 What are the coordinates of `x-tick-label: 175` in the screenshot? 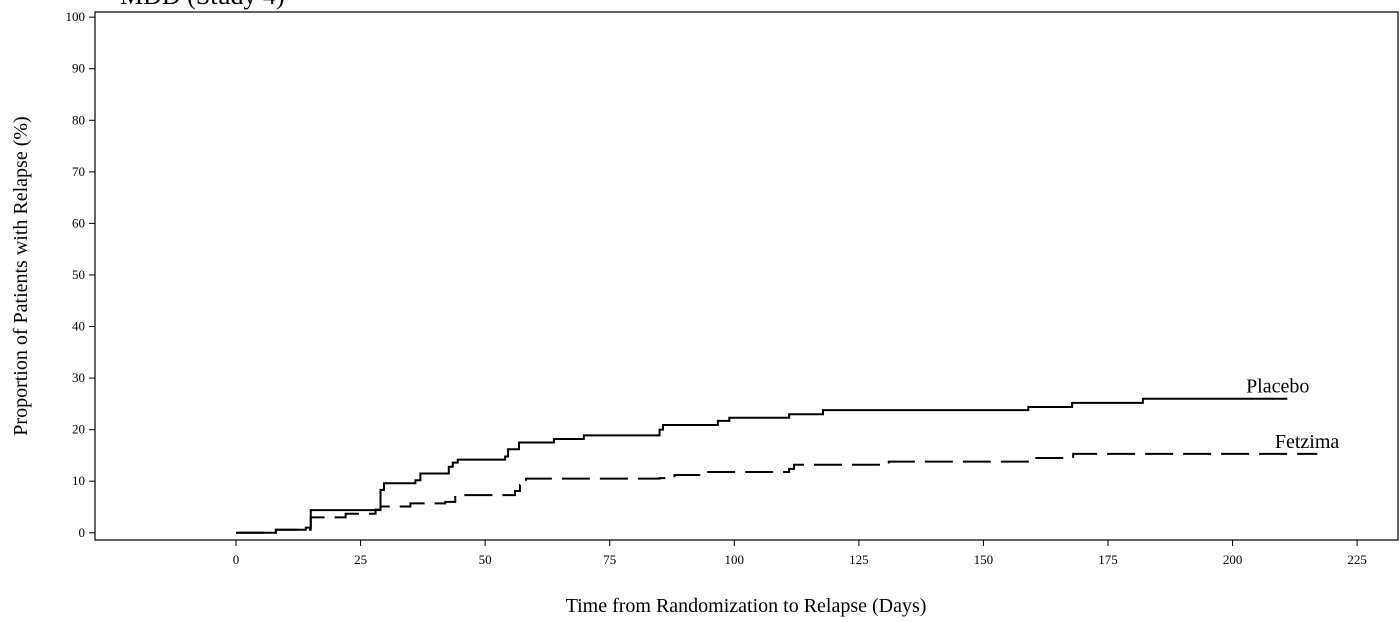 It's located at (1108, 559).